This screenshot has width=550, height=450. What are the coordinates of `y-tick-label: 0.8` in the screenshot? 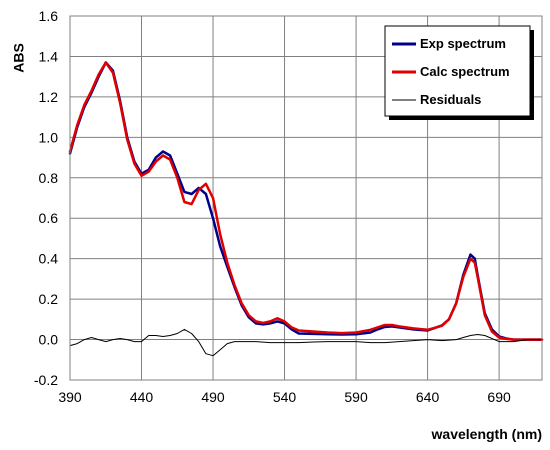 It's located at (49, 178).